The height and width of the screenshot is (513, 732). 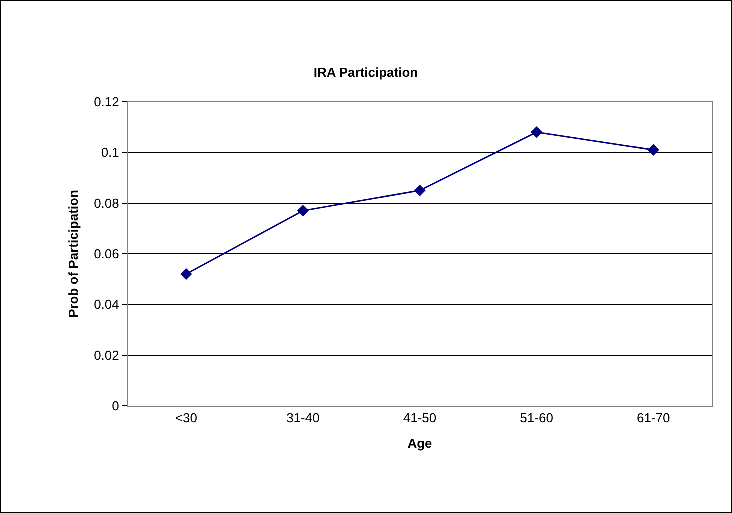 I want to click on x-tick-label: <30, so click(x=186, y=418).